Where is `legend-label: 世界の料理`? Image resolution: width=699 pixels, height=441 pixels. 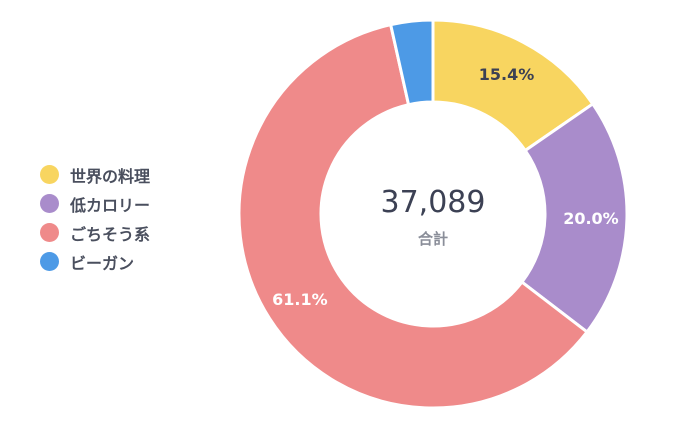 legend-label: 世界の料理 is located at coordinates (110, 176).